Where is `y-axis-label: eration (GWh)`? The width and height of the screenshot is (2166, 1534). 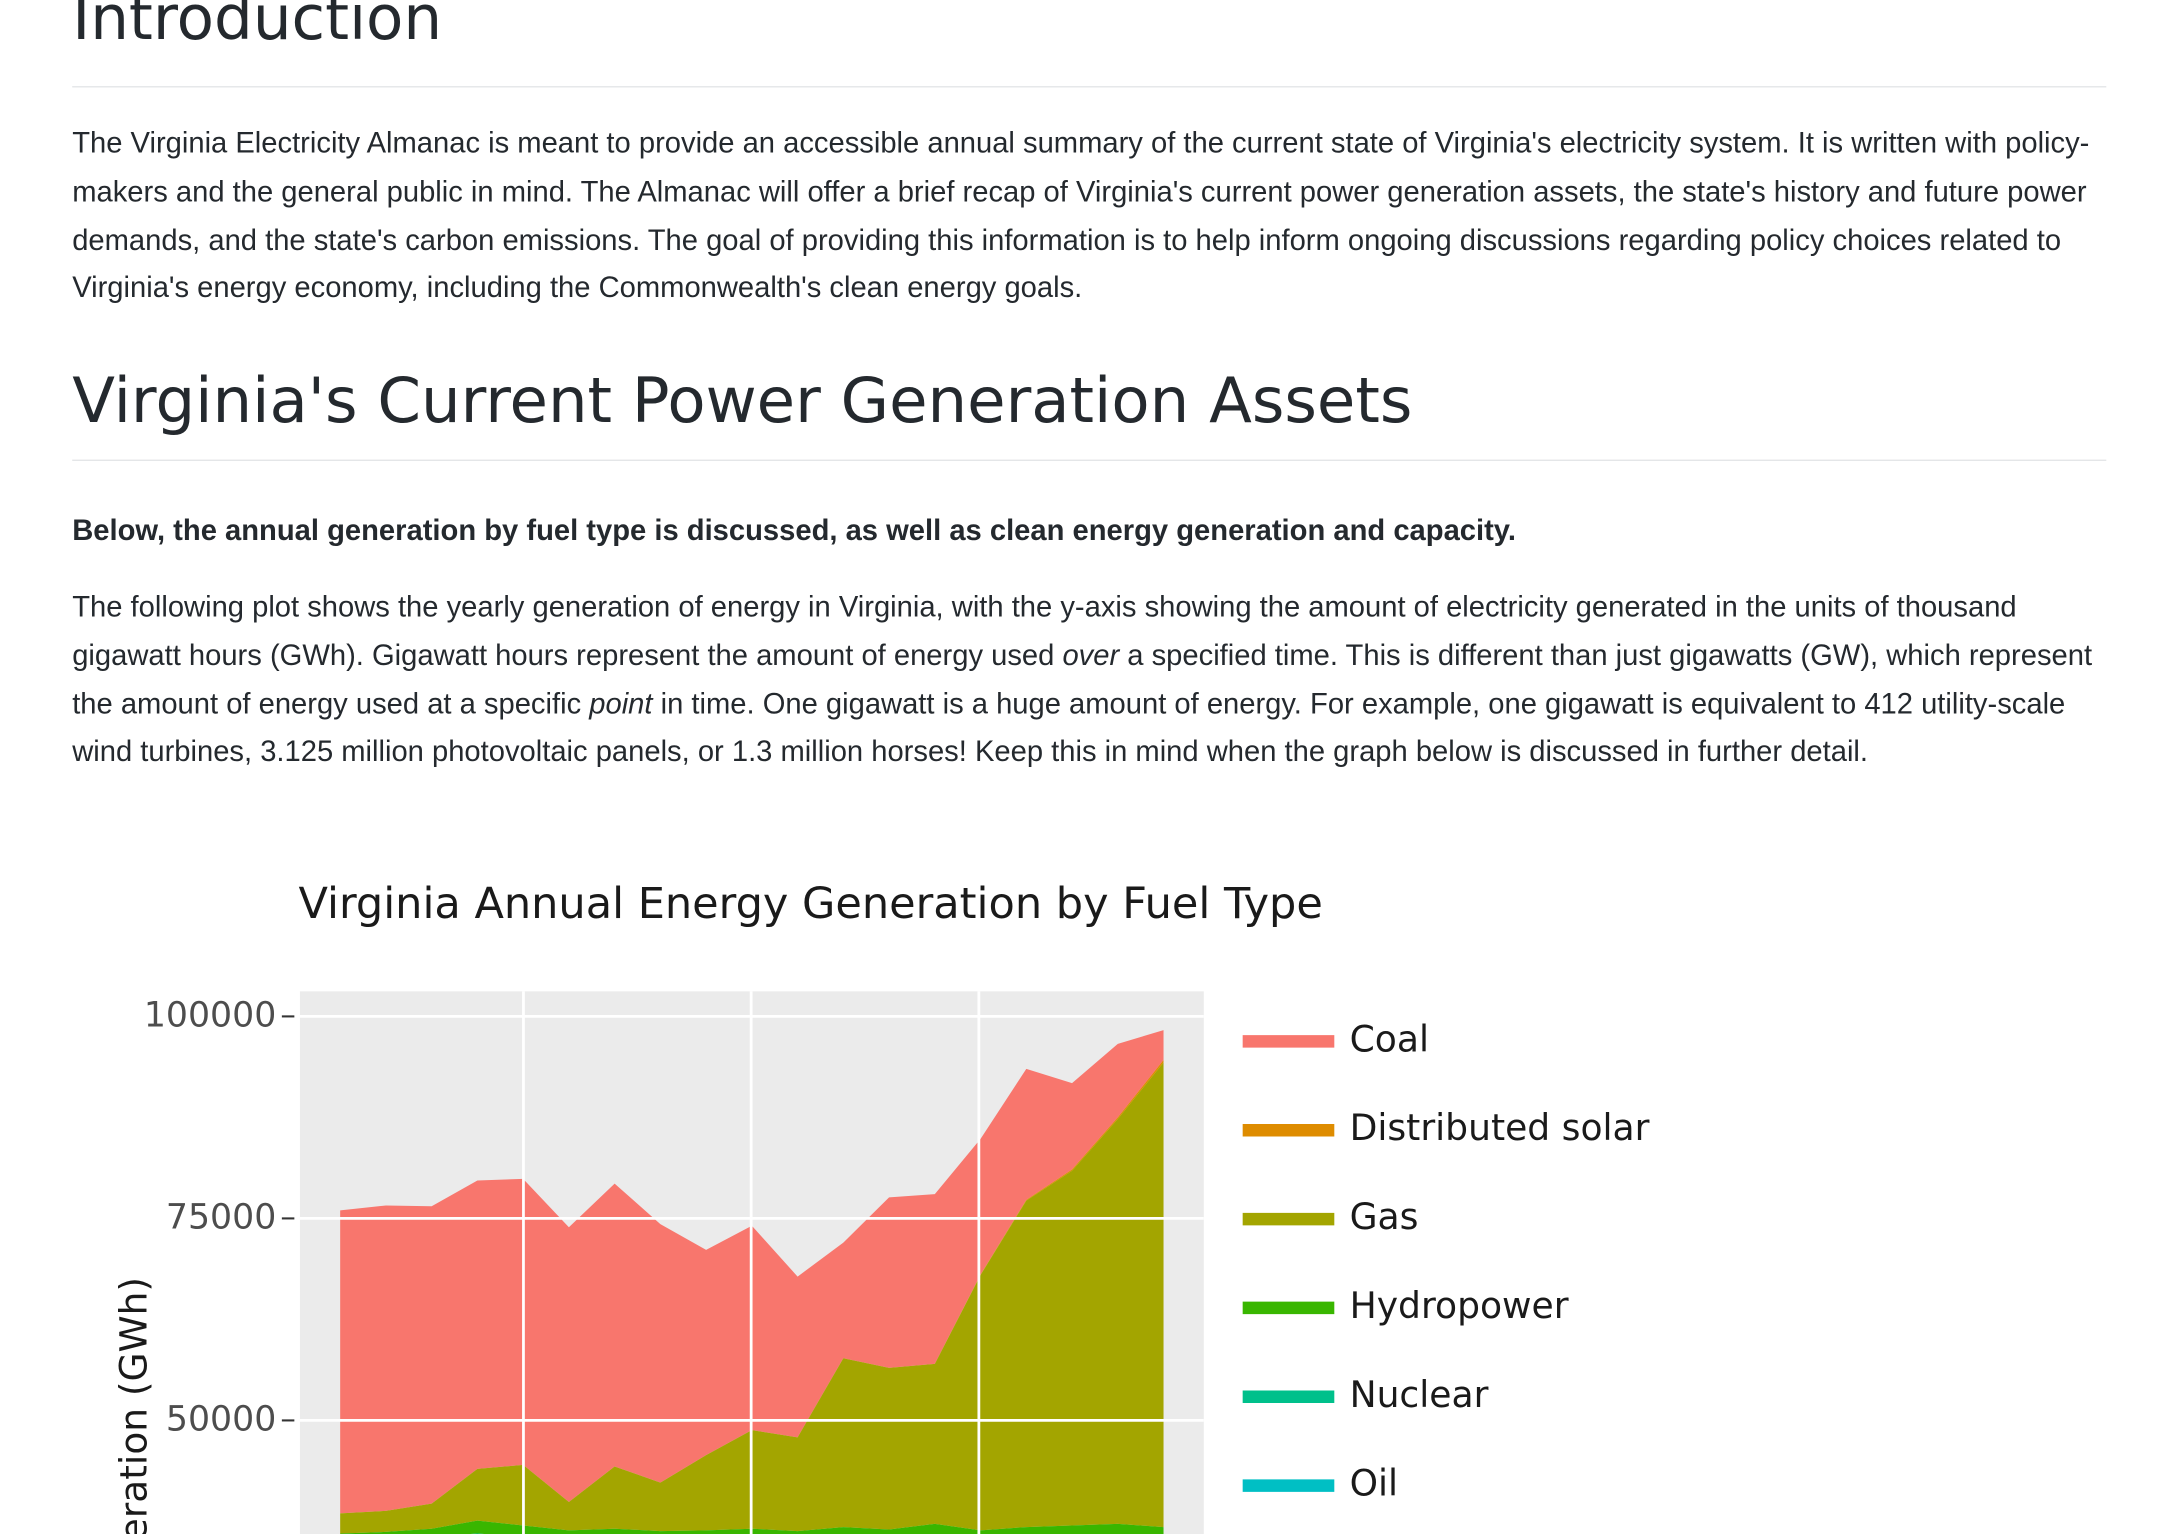
y-axis-label: eration (GWh) is located at coordinates (134, 1405).